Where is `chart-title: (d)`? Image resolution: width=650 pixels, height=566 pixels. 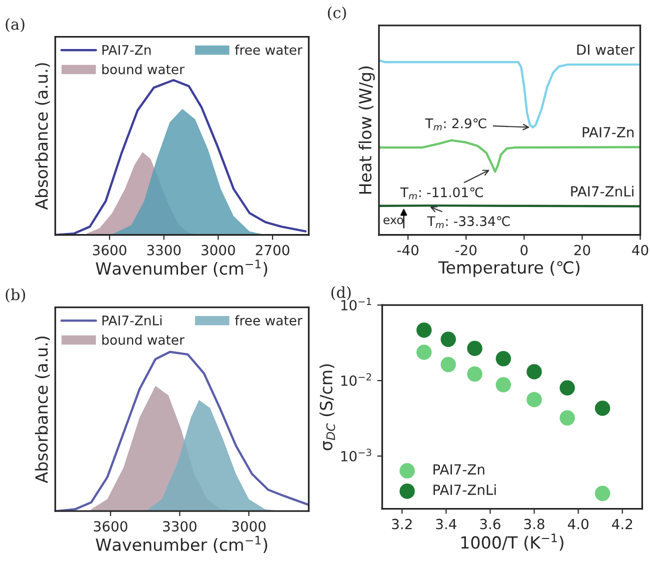
chart-title: (d) is located at coordinates (341, 293).